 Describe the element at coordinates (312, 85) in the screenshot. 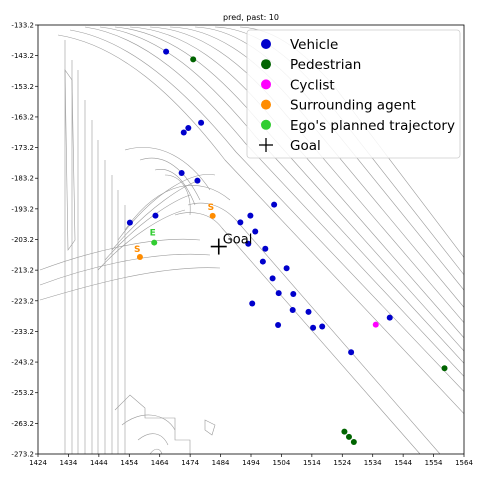

I see `legend-label-cyclist: Cyclist` at that location.